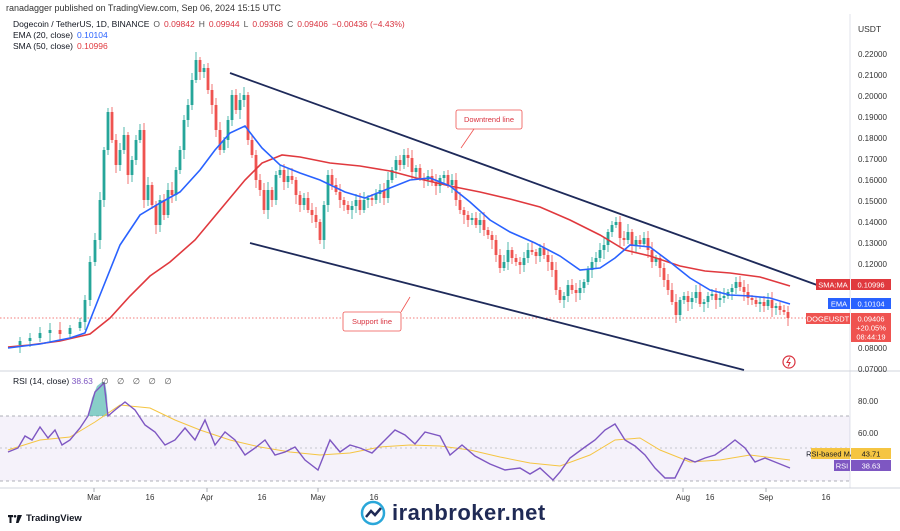 The height and width of the screenshot is (531, 900). What do you see at coordinates (497, 306) in the screenshot?
I see `support-line` at bounding box center [497, 306].